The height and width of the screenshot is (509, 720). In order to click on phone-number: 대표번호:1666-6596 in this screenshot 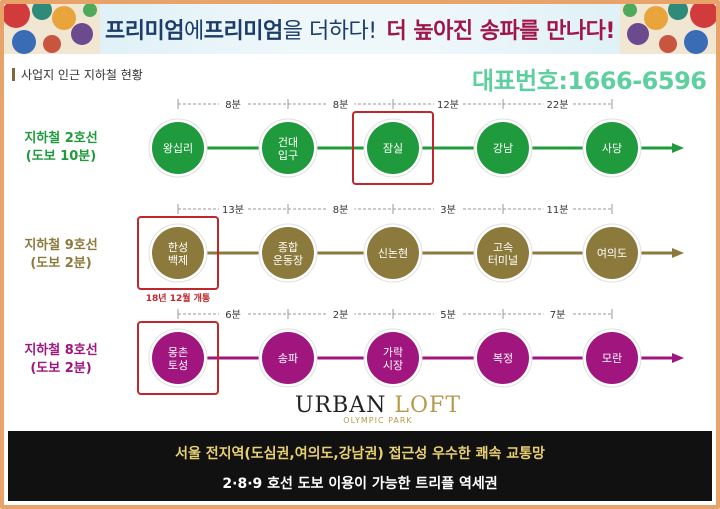, I will do `click(589, 81)`.